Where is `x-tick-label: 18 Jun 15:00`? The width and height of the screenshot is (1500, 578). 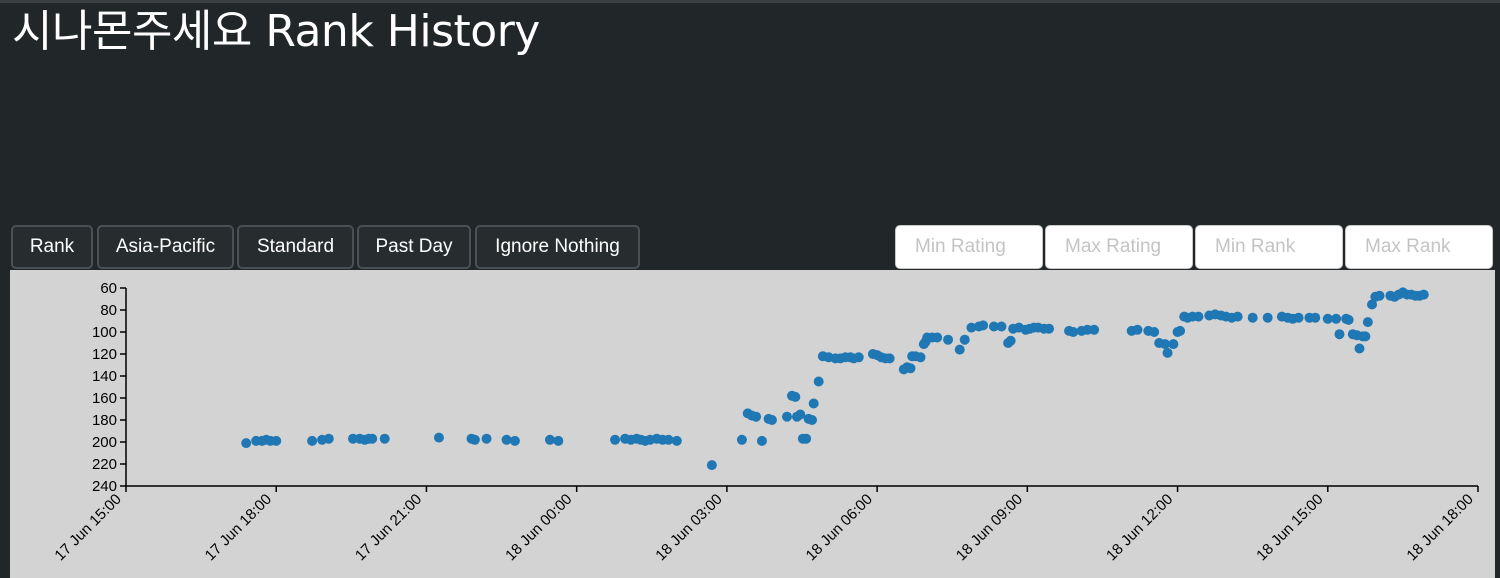
x-tick-label: 18 Jun 15:00 is located at coordinates (1289, 527).